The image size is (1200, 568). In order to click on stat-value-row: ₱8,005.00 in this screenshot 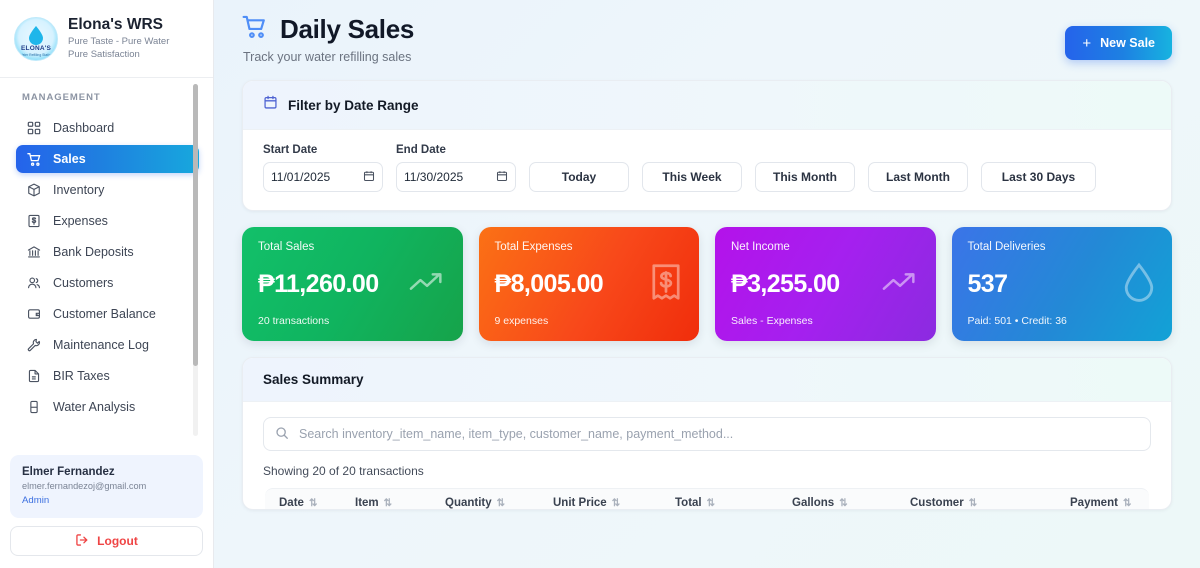, I will do `click(589, 284)`.